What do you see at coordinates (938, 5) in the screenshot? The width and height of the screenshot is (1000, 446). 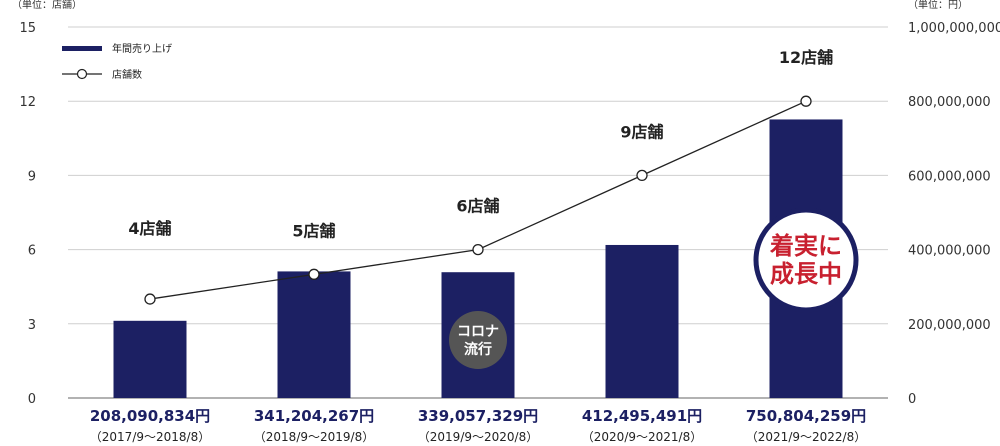 I see `right-axis-unit-label: （単位：円）` at bounding box center [938, 5].